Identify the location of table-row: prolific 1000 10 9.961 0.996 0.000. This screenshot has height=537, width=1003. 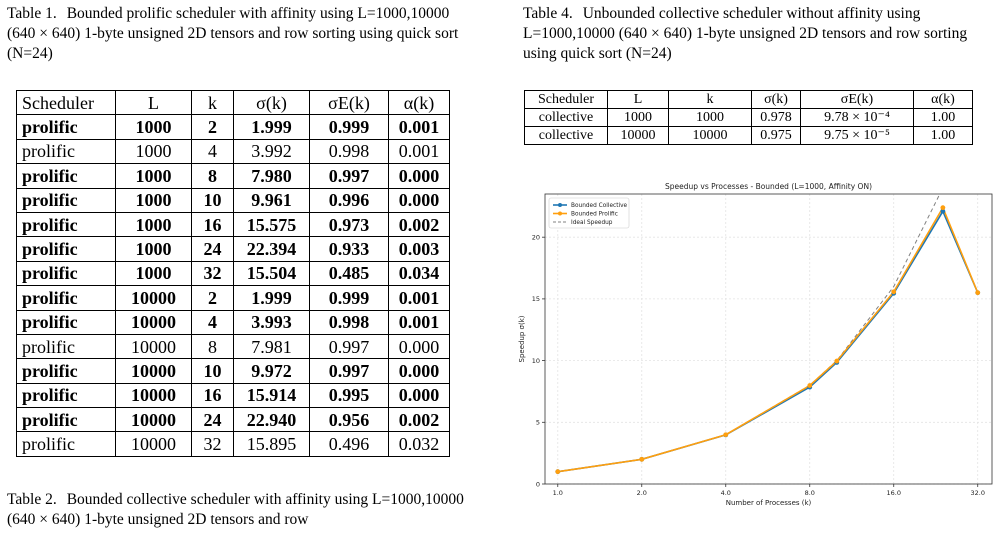
(233, 200).